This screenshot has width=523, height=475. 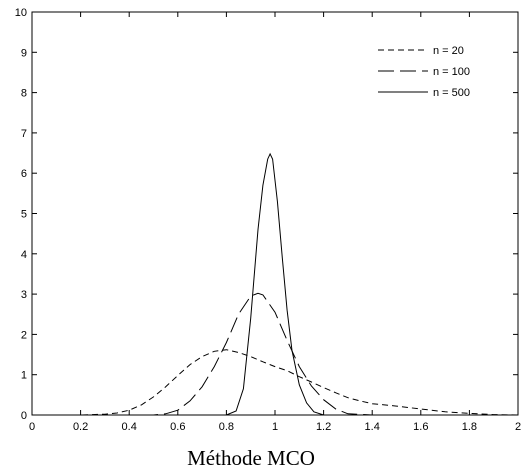 I want to click on y-tick-label: 8, so click(x=24, y=94).